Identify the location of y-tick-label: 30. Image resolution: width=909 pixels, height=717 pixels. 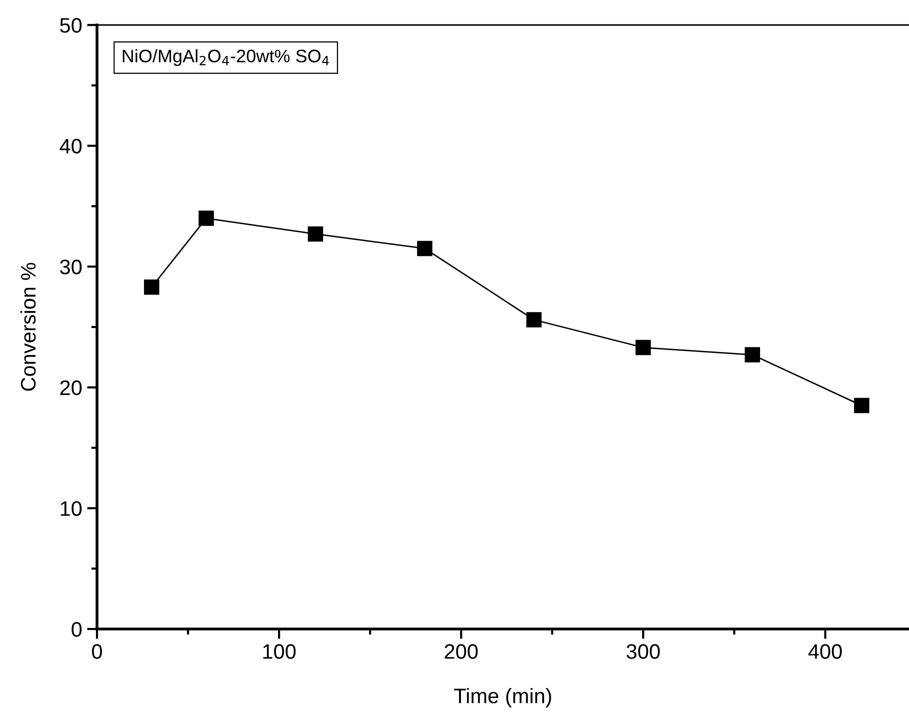
(71, 267).